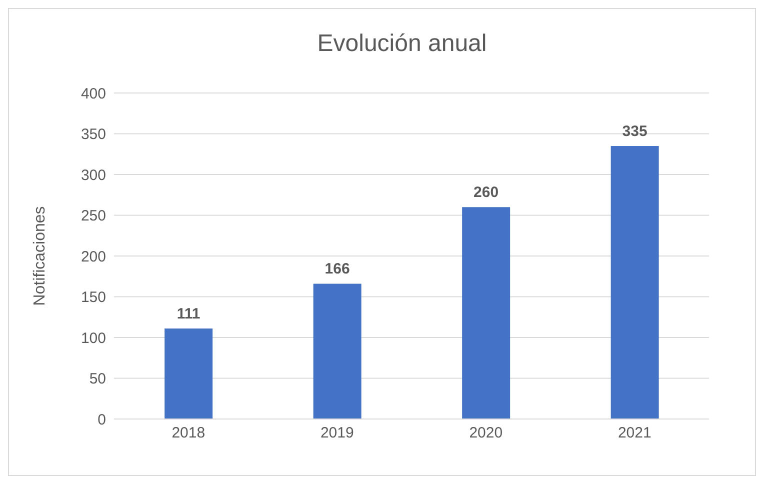 This screenshot has height=484, width=764. Describe the element at coordinates (93, 175) in the screenshot. I see `y-tick-label: 300` at that location.